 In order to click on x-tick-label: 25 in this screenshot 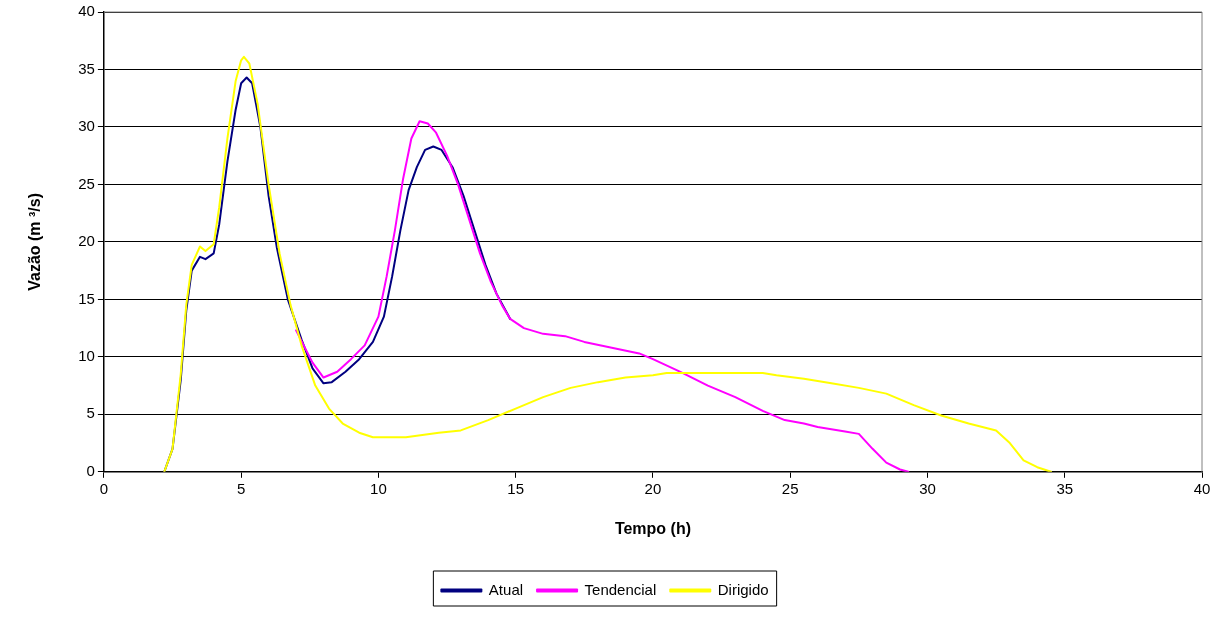, I will do `click(790, 488)`.